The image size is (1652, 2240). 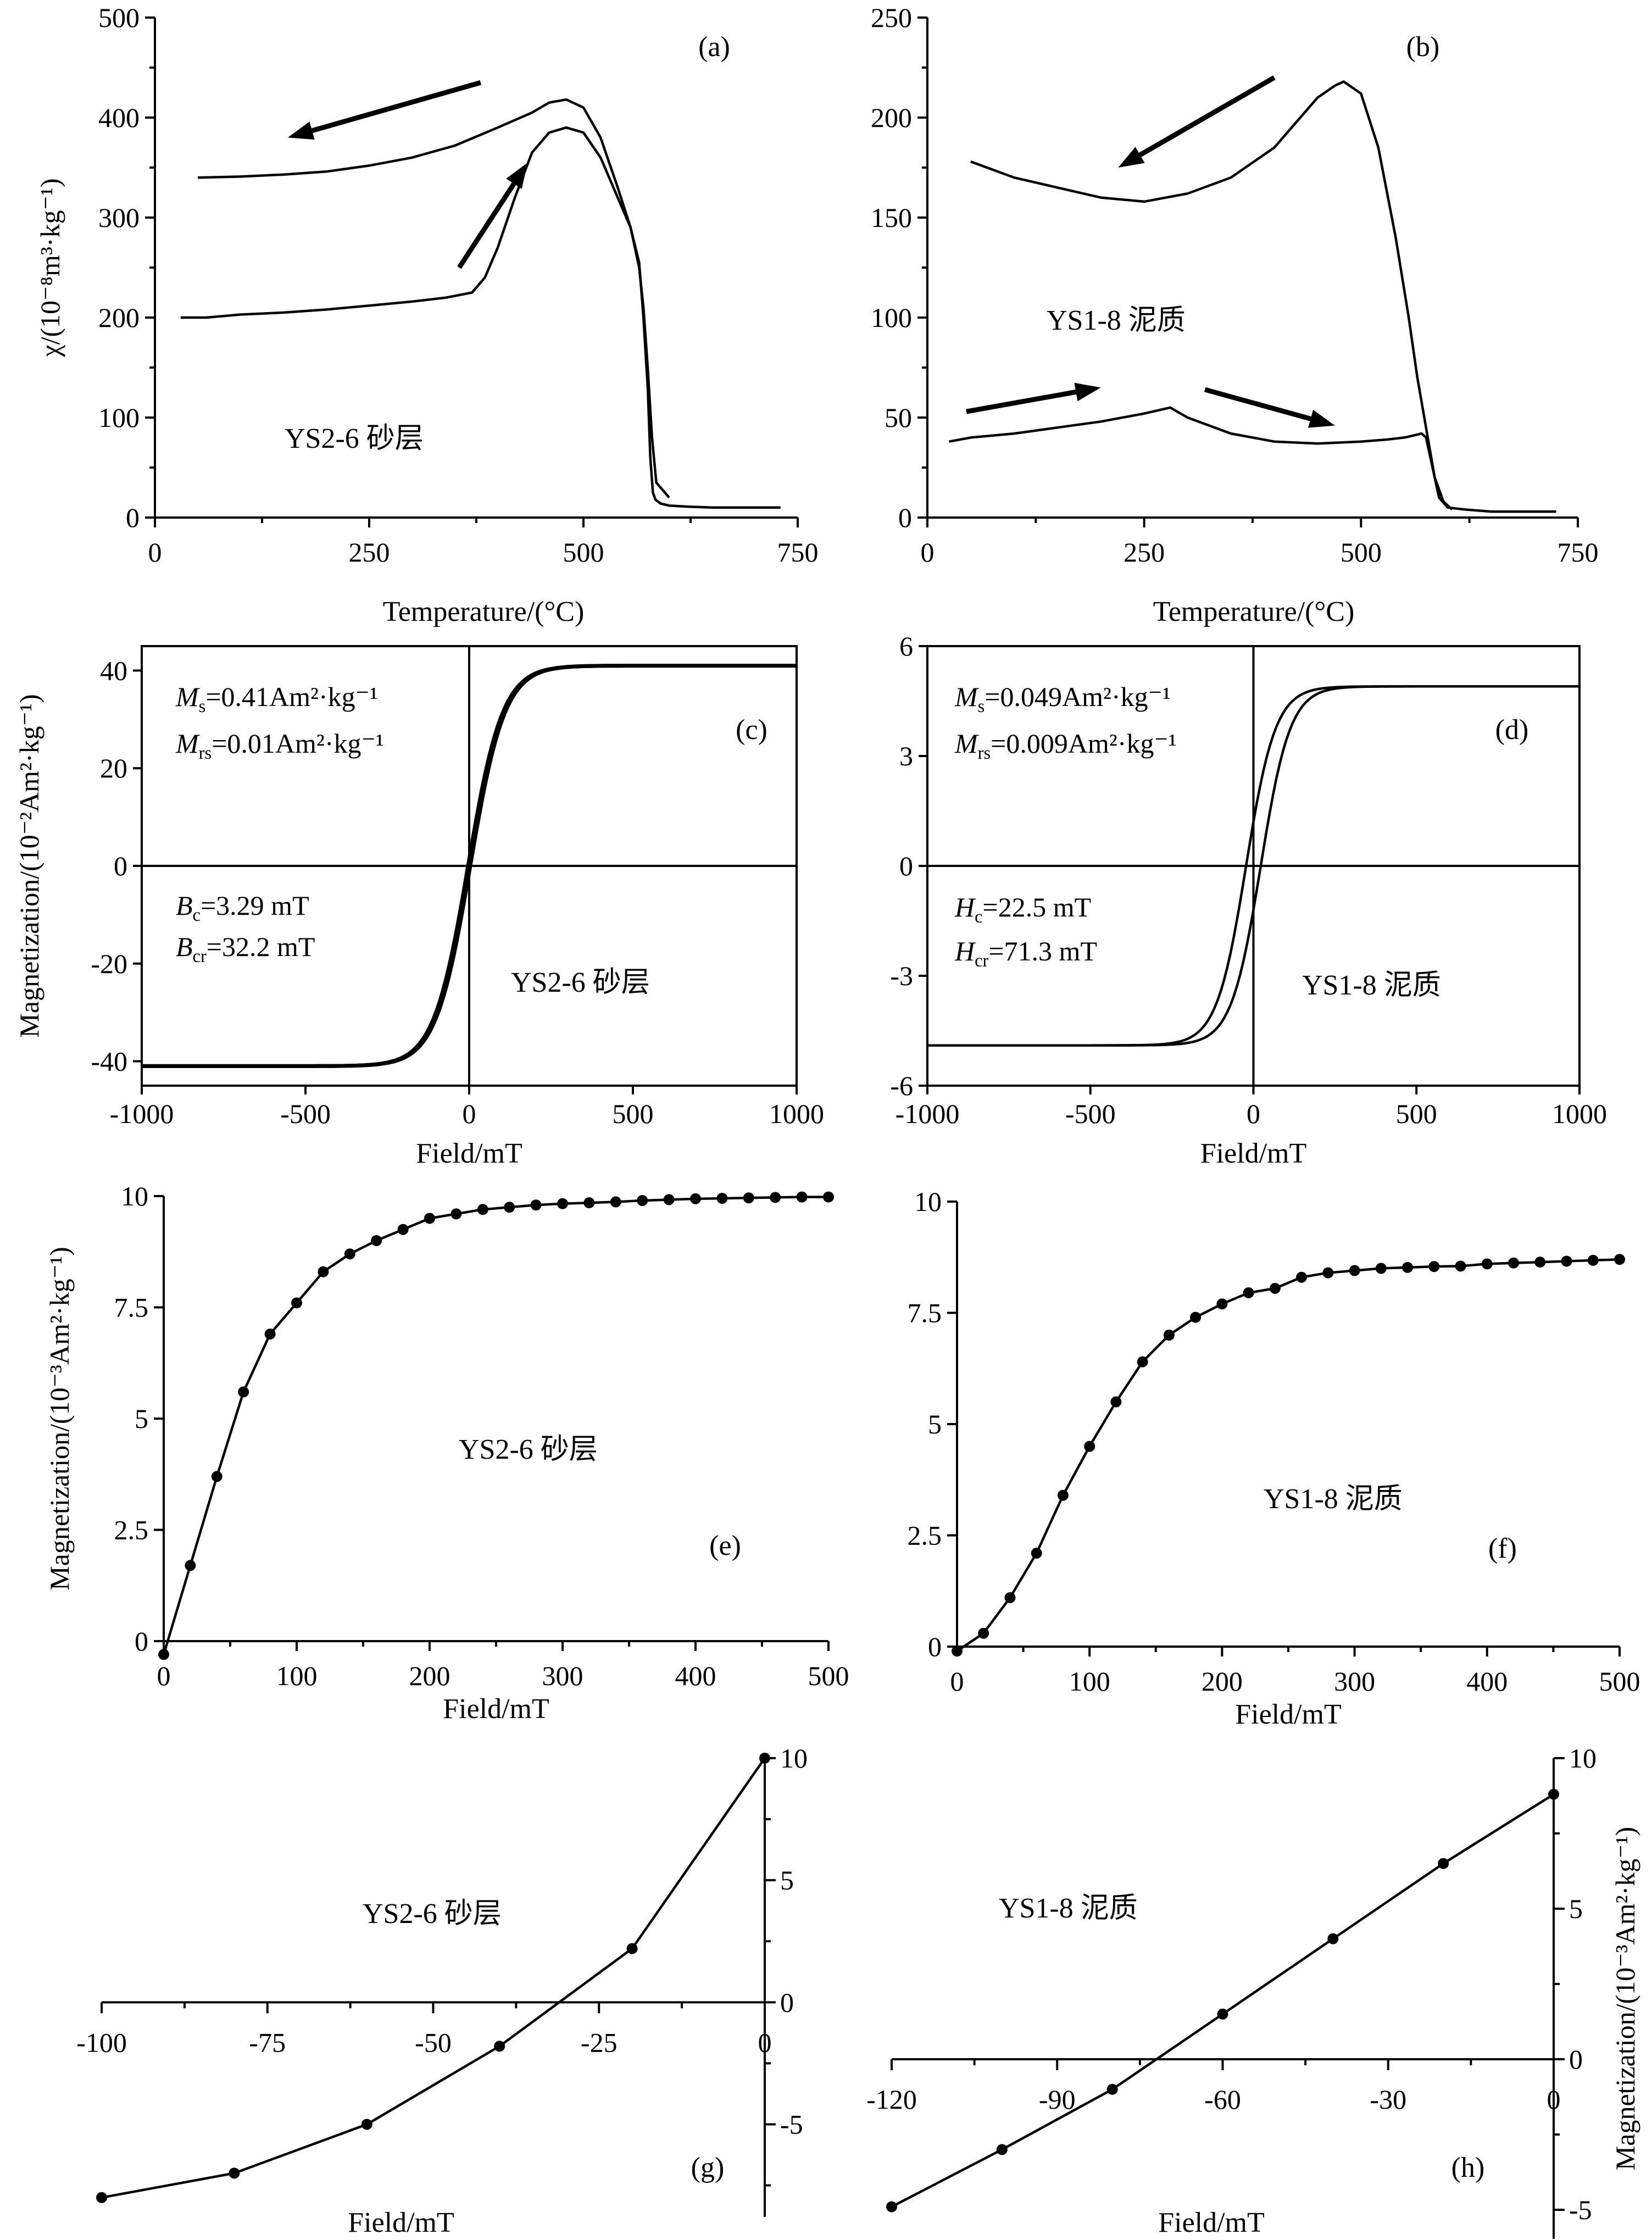 What do you see at coordinates (242, 907) in the screenshot?
I see `annotation-bc: Bc=3.29 mT` at bounding box center [242, 907].